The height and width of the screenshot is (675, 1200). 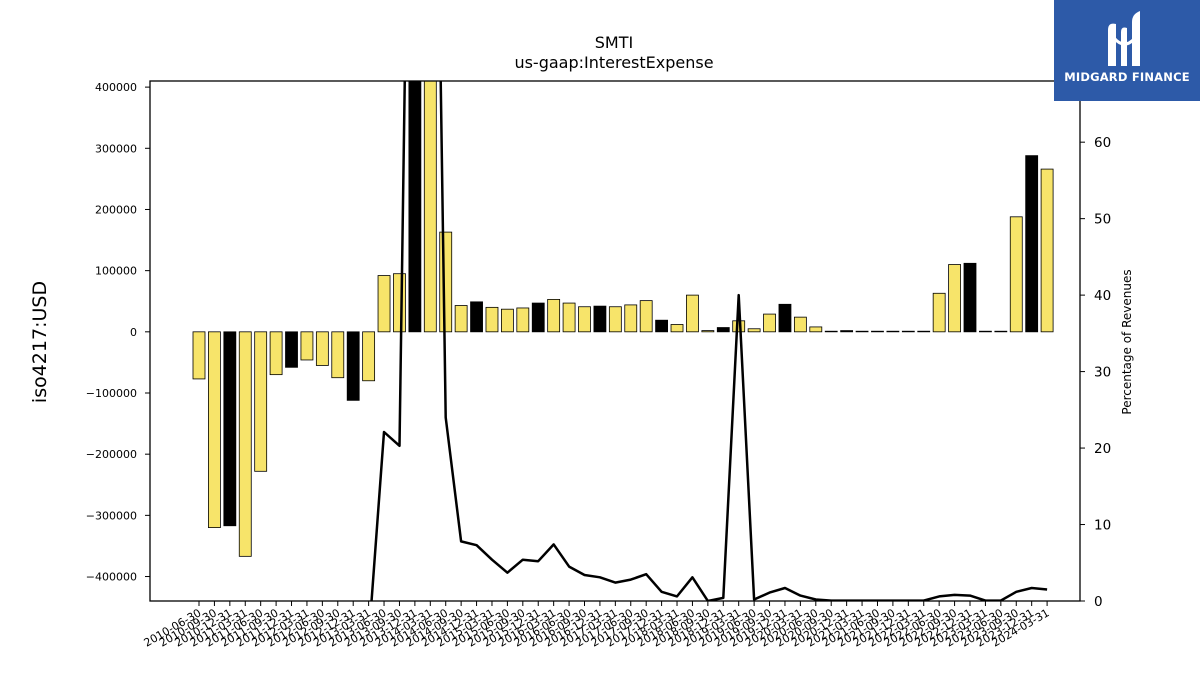 What do you see at coordinates (1127, 77) in the screenshot?
I see `brand-name: MIDGARD FINANCE` at bounding box center [1127, 77].